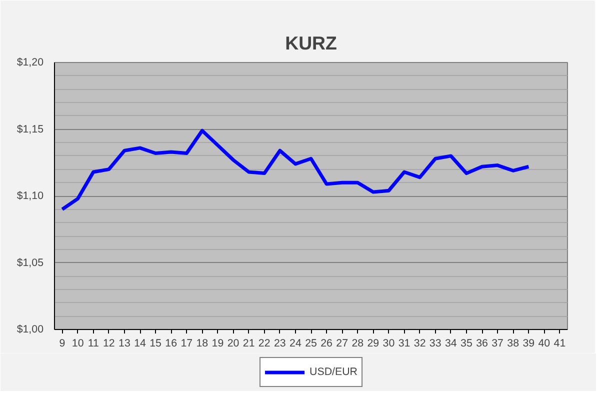 The image size is (598, 395). What do you see at coordinates (404, 344) in the screenshot?
I see `x-tick-label: 31` at bounding box center [404, 344].